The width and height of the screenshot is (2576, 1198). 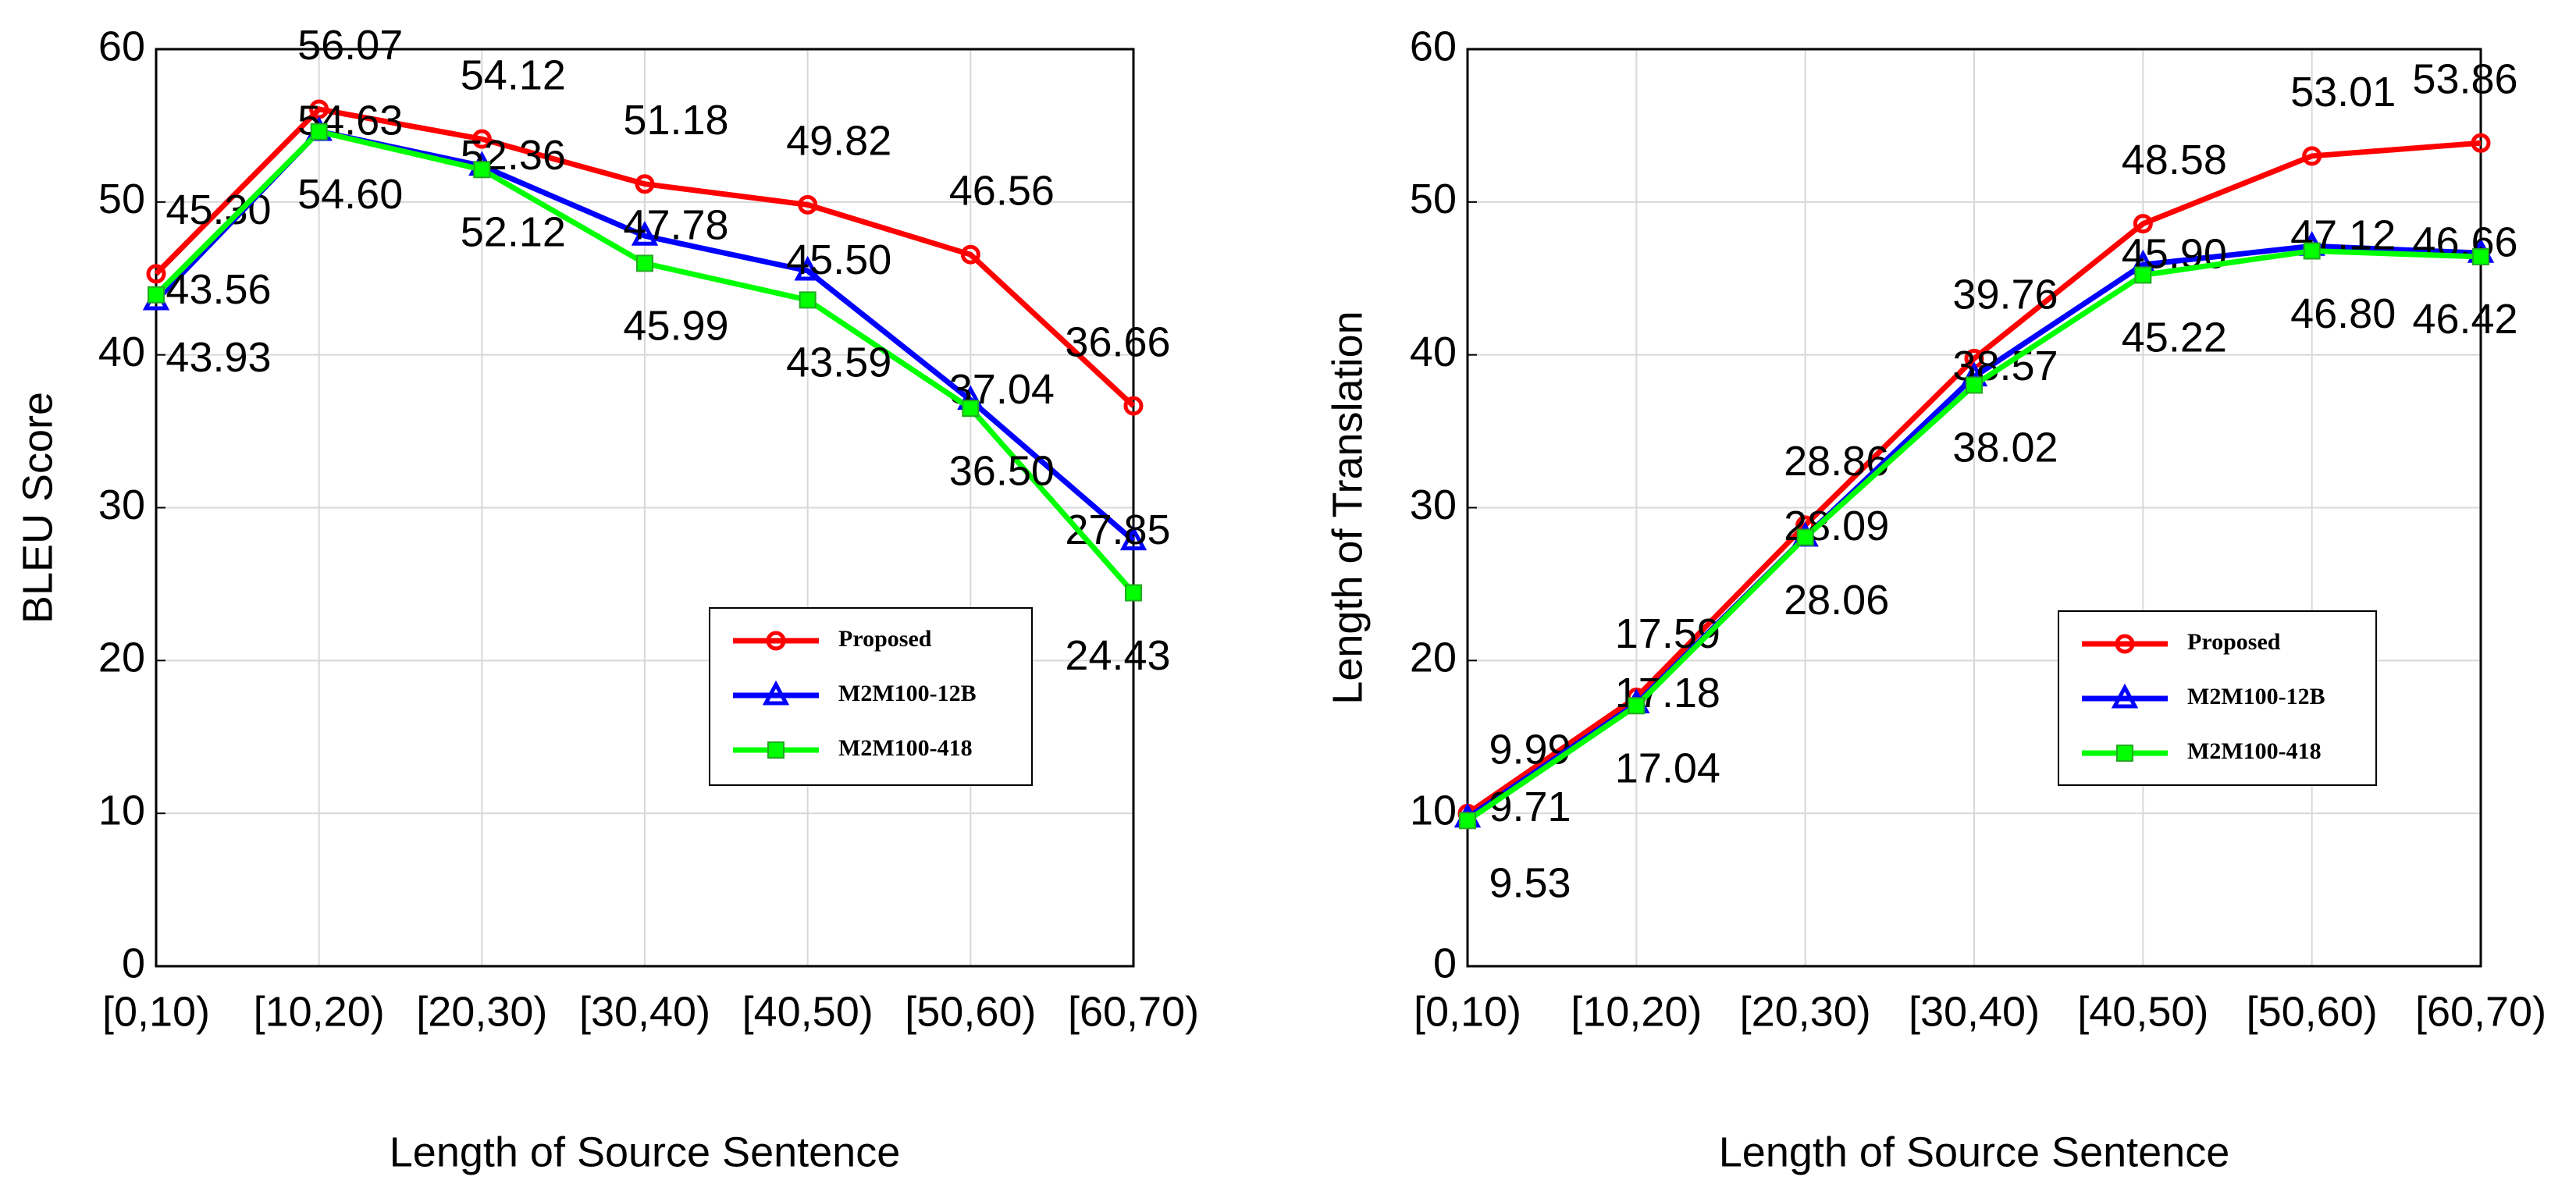 What do you see at coordinates (675, 225) in the screenshot?
I see `data-label: 47.78` at bounding box center [675, 225].